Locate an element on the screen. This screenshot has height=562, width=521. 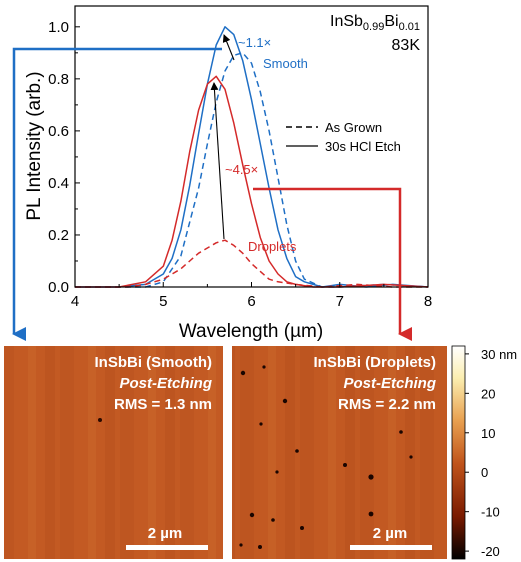
colorbar: 30 nm 20 10 0 -10 -20 is located at coordinates (484, 452).